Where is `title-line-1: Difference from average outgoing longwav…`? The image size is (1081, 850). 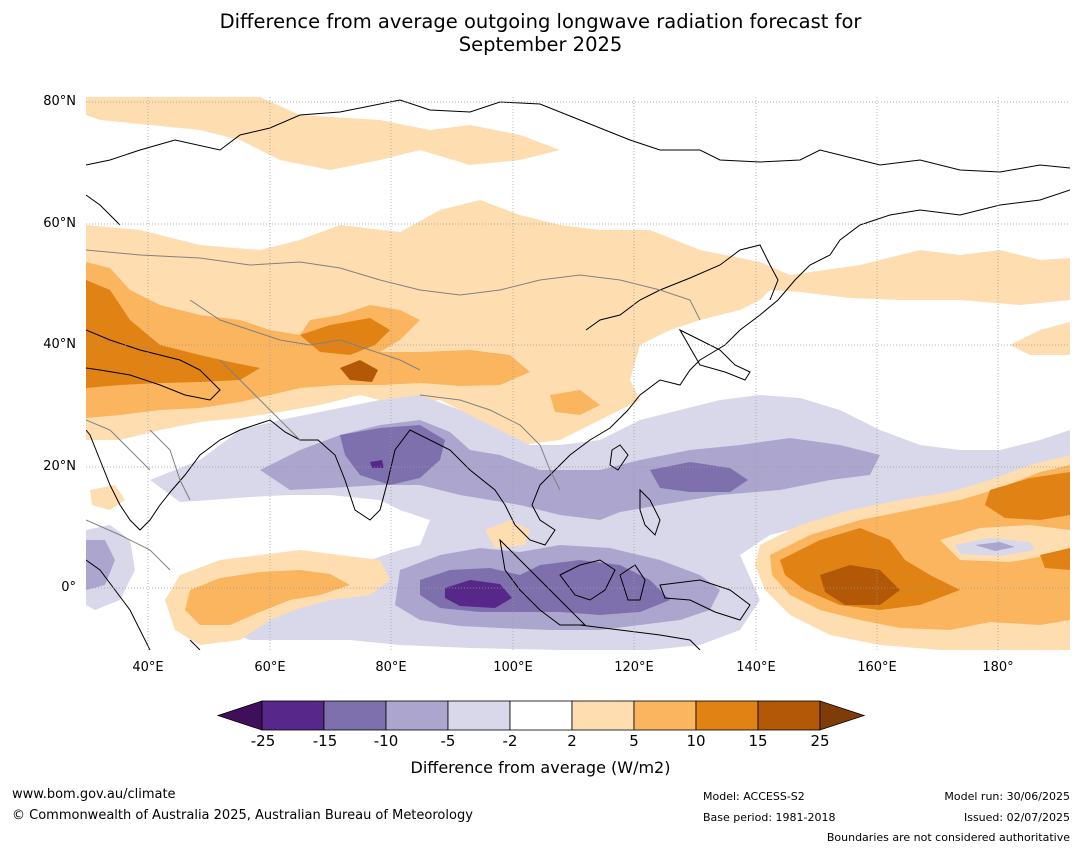 title-line-1: Difference from average outgoing longwav… is located at coordinates (540, 21).